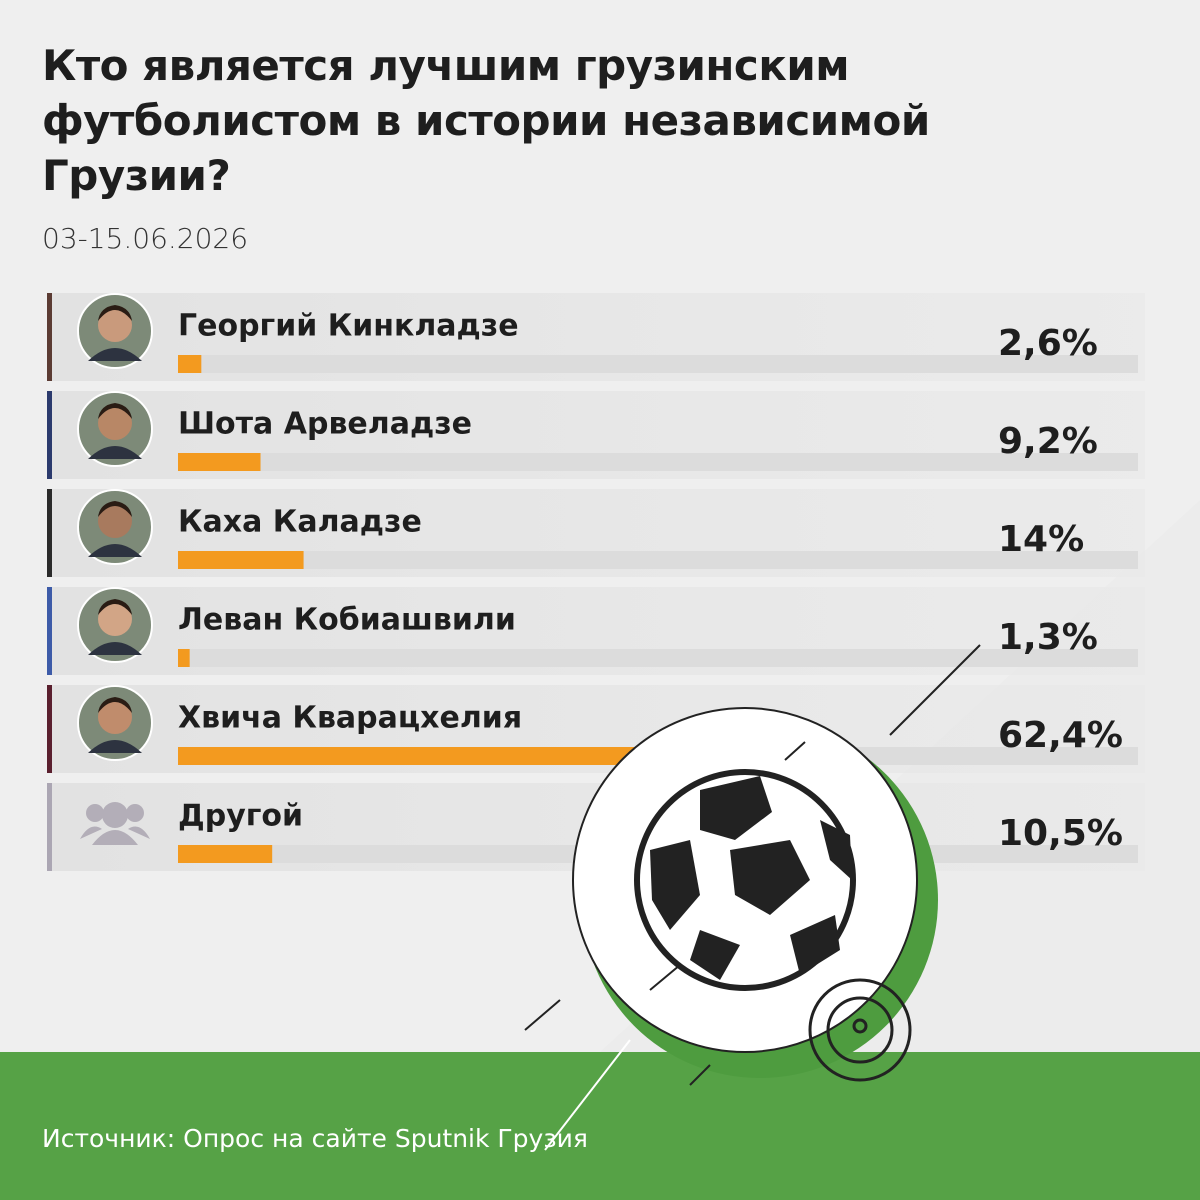 The width and height of the screenshot is (1200, 1200). I want to click on value-label: 14%, so click(1041, 539).